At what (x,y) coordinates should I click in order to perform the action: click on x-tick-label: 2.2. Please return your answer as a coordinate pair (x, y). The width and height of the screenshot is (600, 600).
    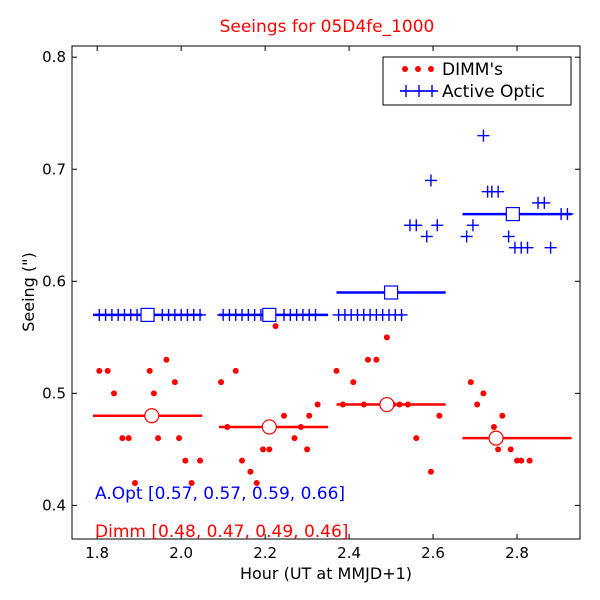
    Looking at the image, I should click on (265, 553).